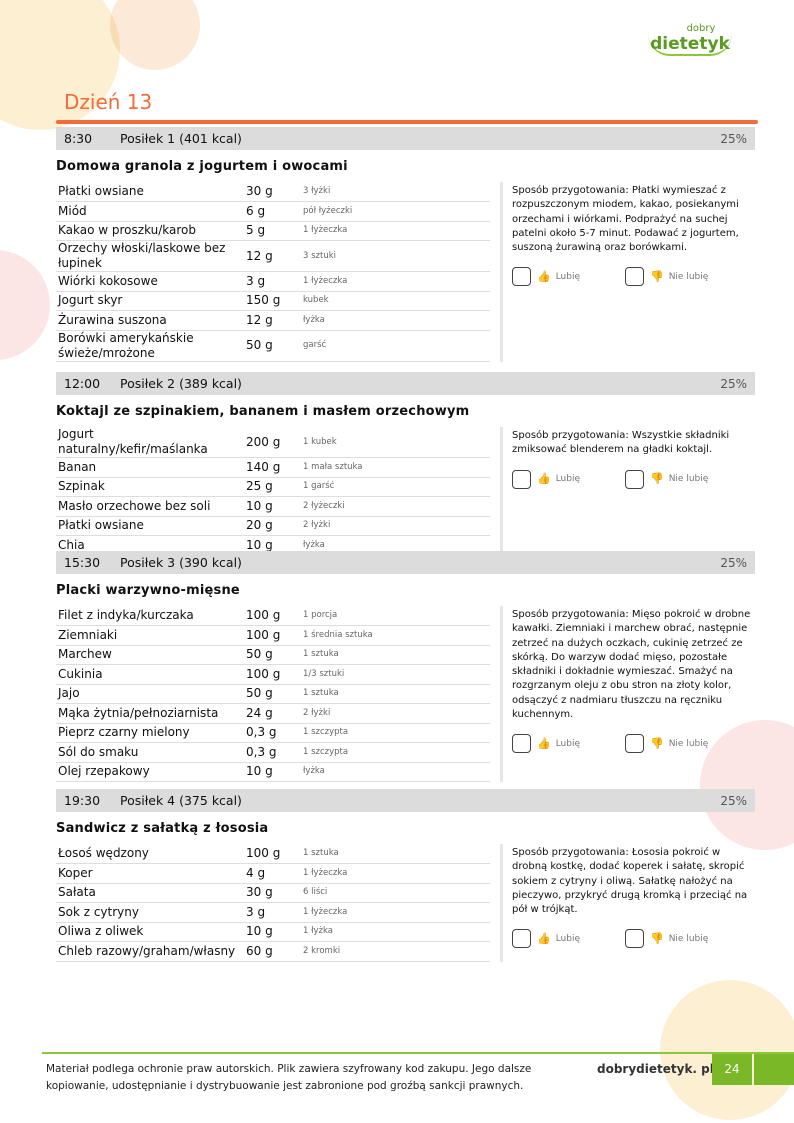 The image size is (794, 1123). I want to click on ingredient-row: Banan 140 g 1 mała sztuka, so click(273, 467).